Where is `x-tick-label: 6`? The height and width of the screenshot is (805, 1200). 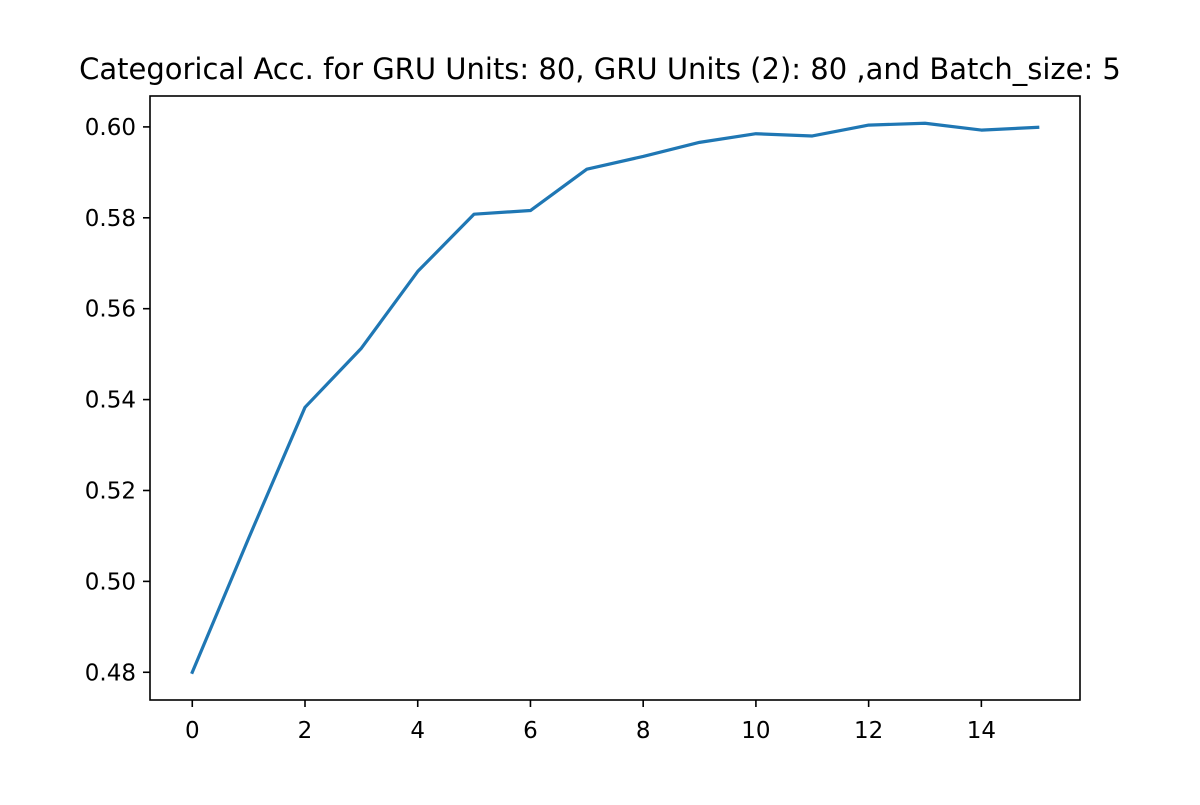
x-tick-label: 6 is located at coordinates (530, 731).